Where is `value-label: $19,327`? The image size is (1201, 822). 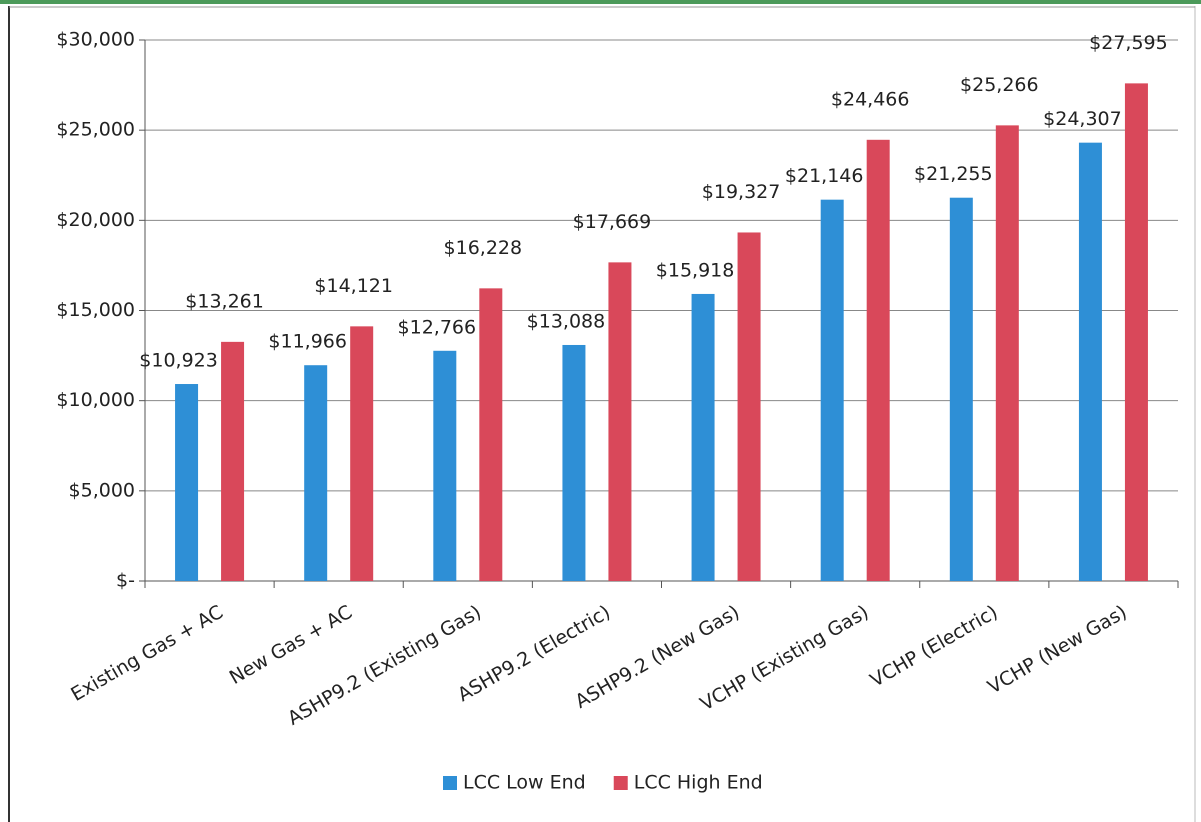 value-label: $19,327 is located at coordinates (741, 192).